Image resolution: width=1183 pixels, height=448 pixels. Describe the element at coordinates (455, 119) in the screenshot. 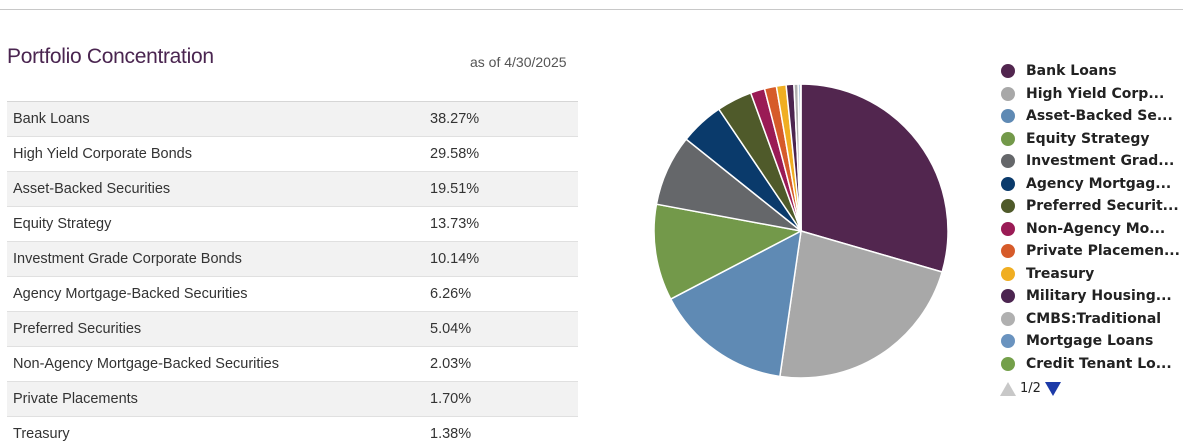

I see `row-value: 38.27%` at that location.